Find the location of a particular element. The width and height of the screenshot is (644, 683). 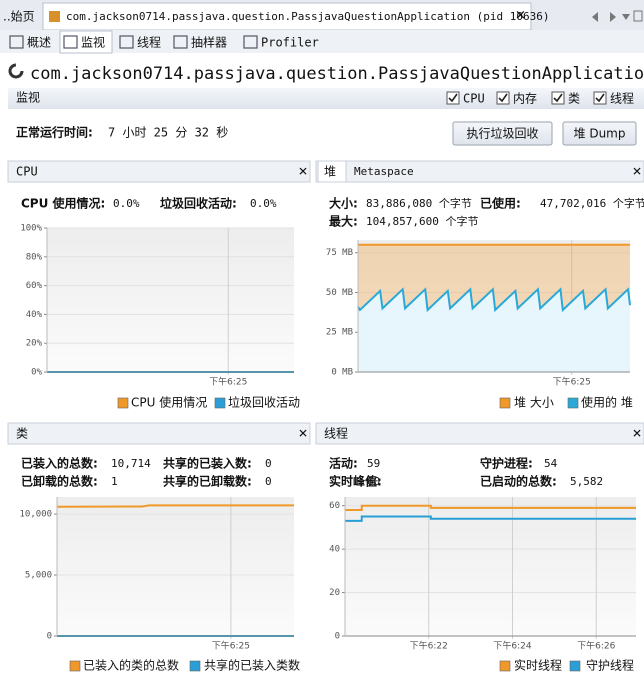

panel-tab-label: 堆 is located at coordinates (330, 172).